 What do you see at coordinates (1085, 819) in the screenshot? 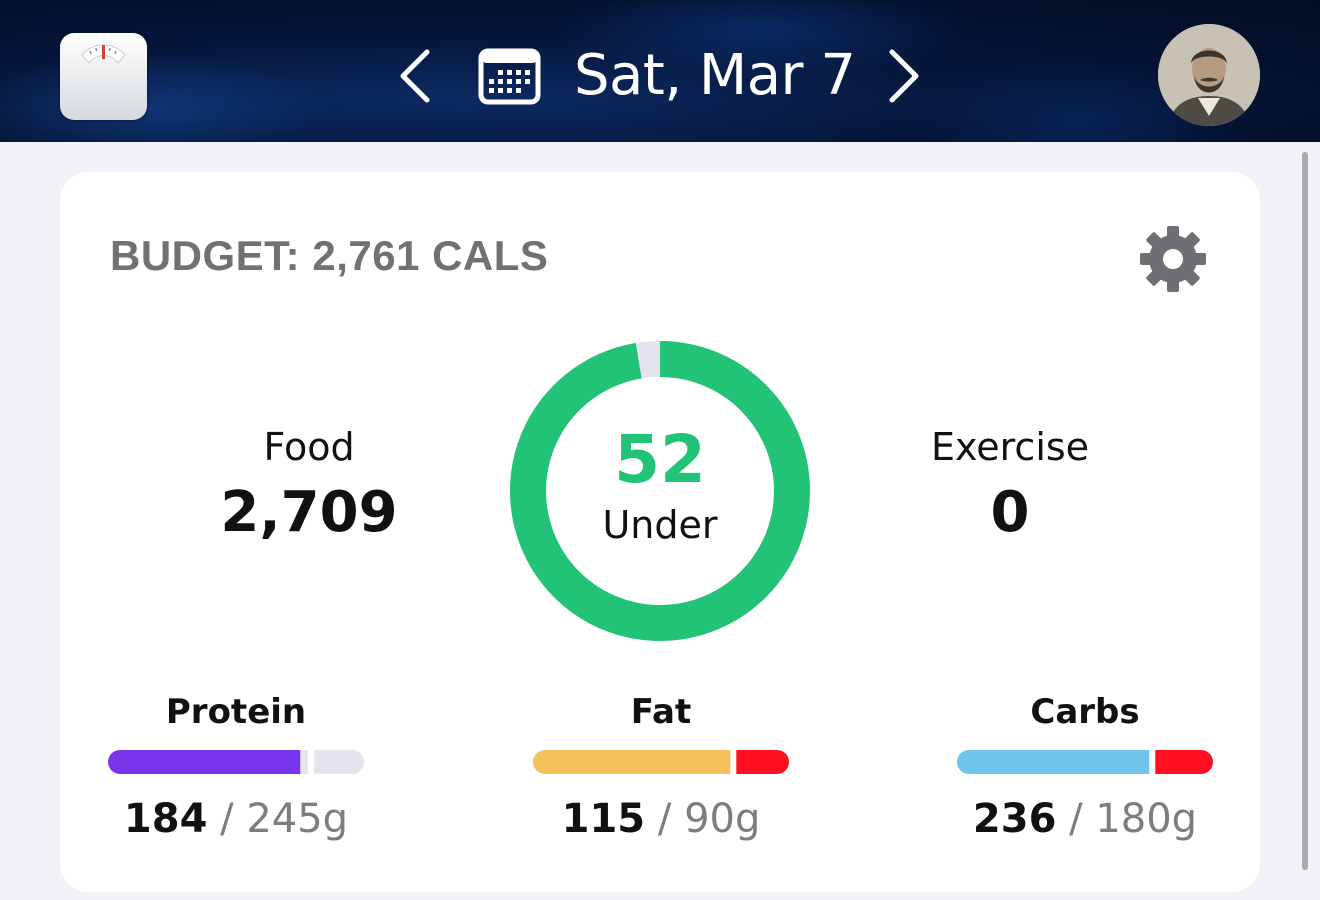
I see `macro-amount: 236 / 180g` at bounding box center [1085, 819].